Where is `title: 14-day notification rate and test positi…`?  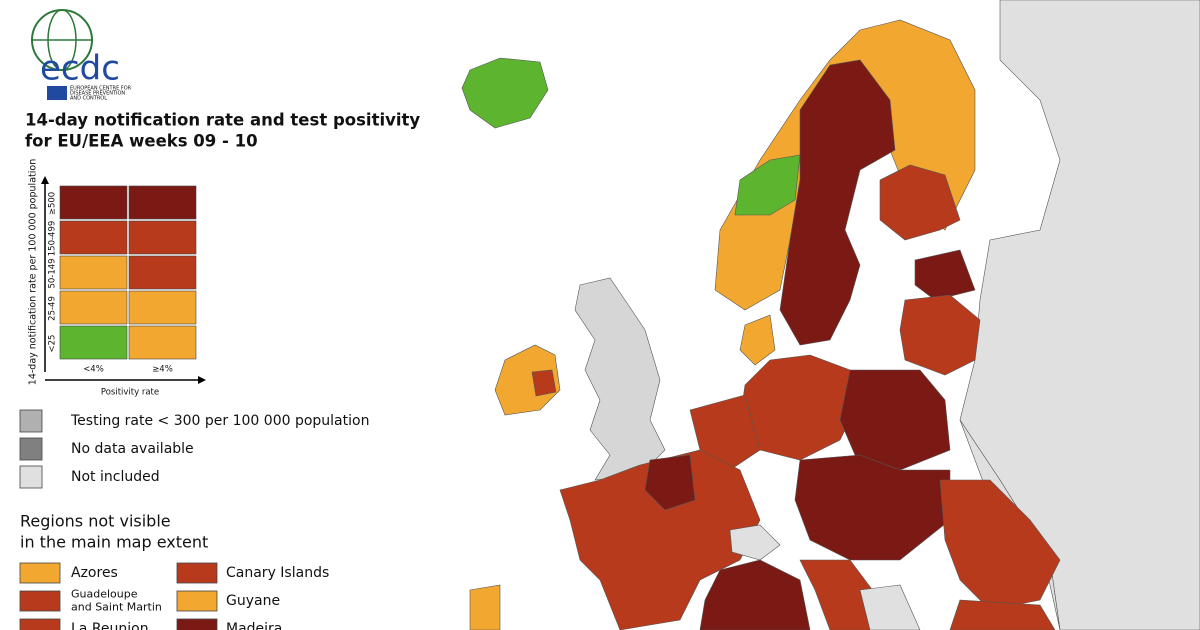 title: 14-day notification rate and test positi… is located at coordinates (222, 120).